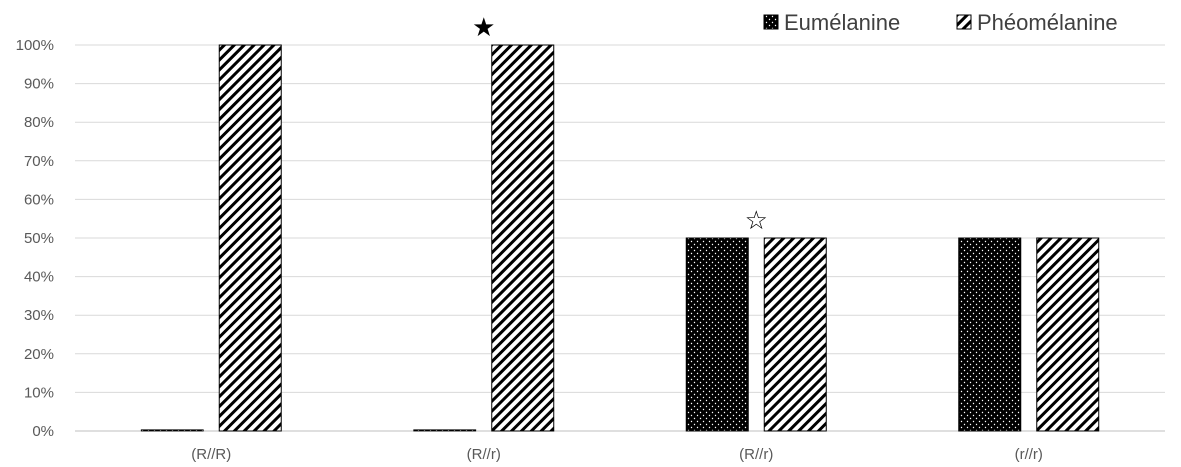  What do you see at coordinates (43, 431) in the screenshot?
I see `y-tick-label: 0%` at bounding box center [43, 431].